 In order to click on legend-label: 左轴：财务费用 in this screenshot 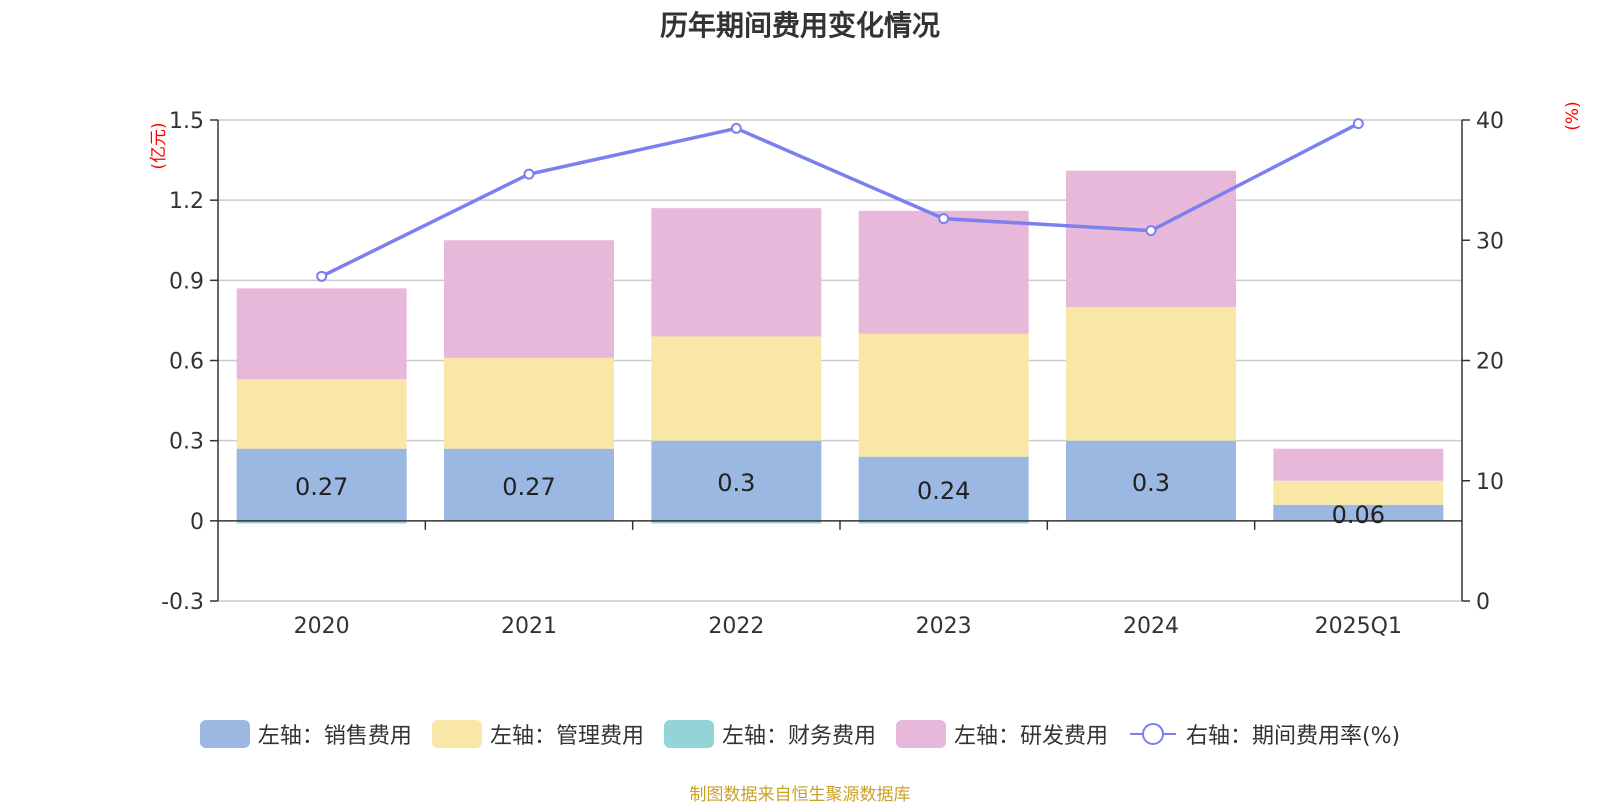, I will do `click(798, 736)`.